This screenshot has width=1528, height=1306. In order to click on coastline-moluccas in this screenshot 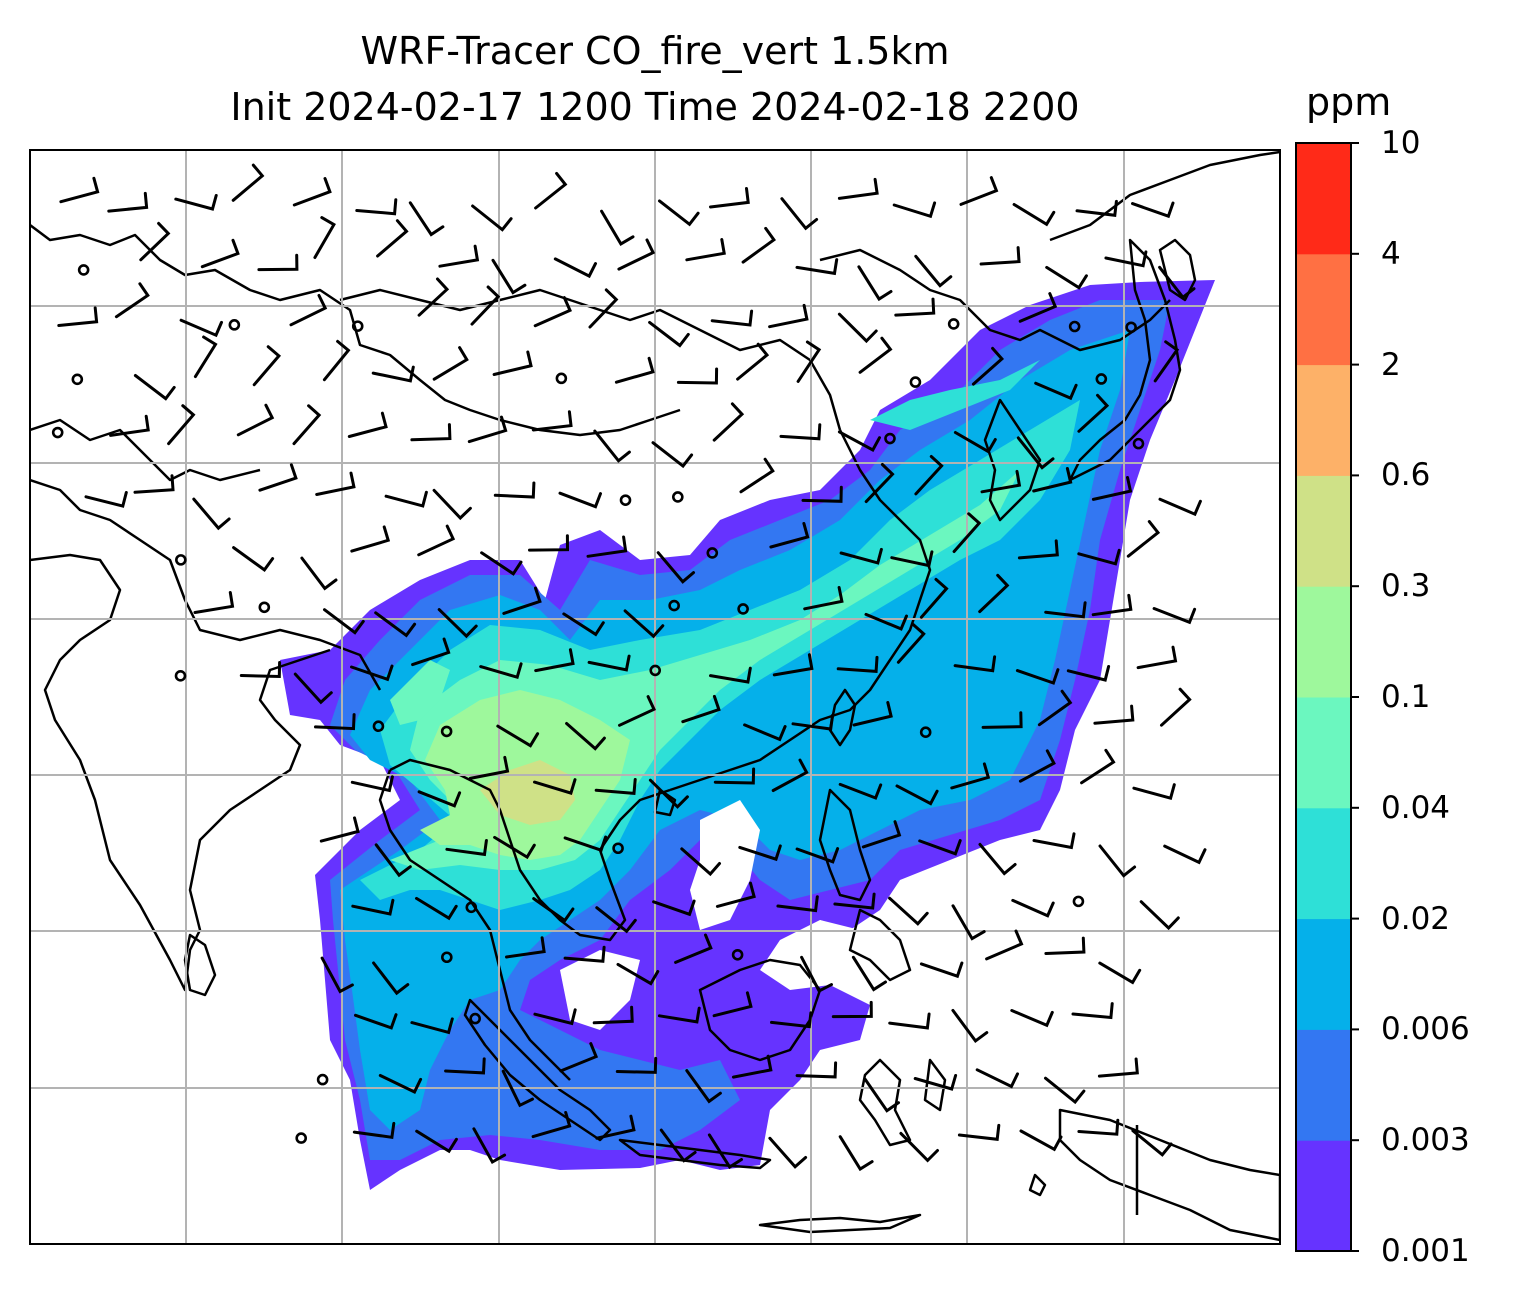, I will do `click(935, 1085)`.